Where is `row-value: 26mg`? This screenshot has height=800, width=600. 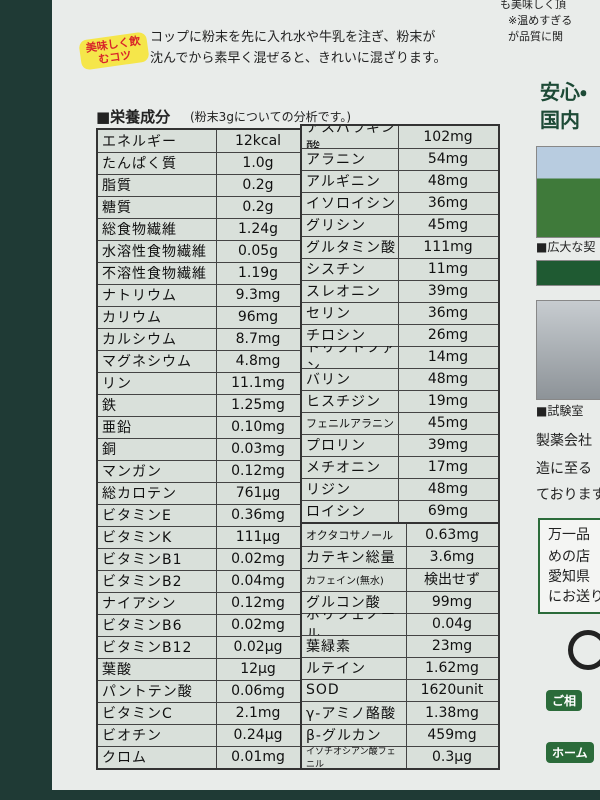 row-value: 26mg is located at coordinates (448, 335).